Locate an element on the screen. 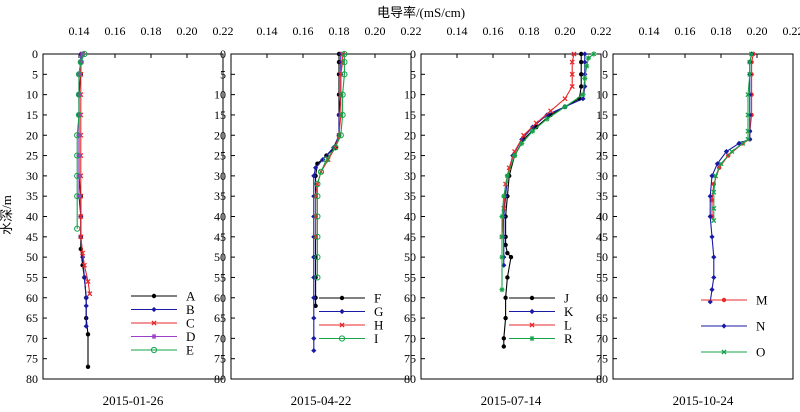 The height and width of the screenshot is (412, 800). series-I is located at coordinates (331, 165).